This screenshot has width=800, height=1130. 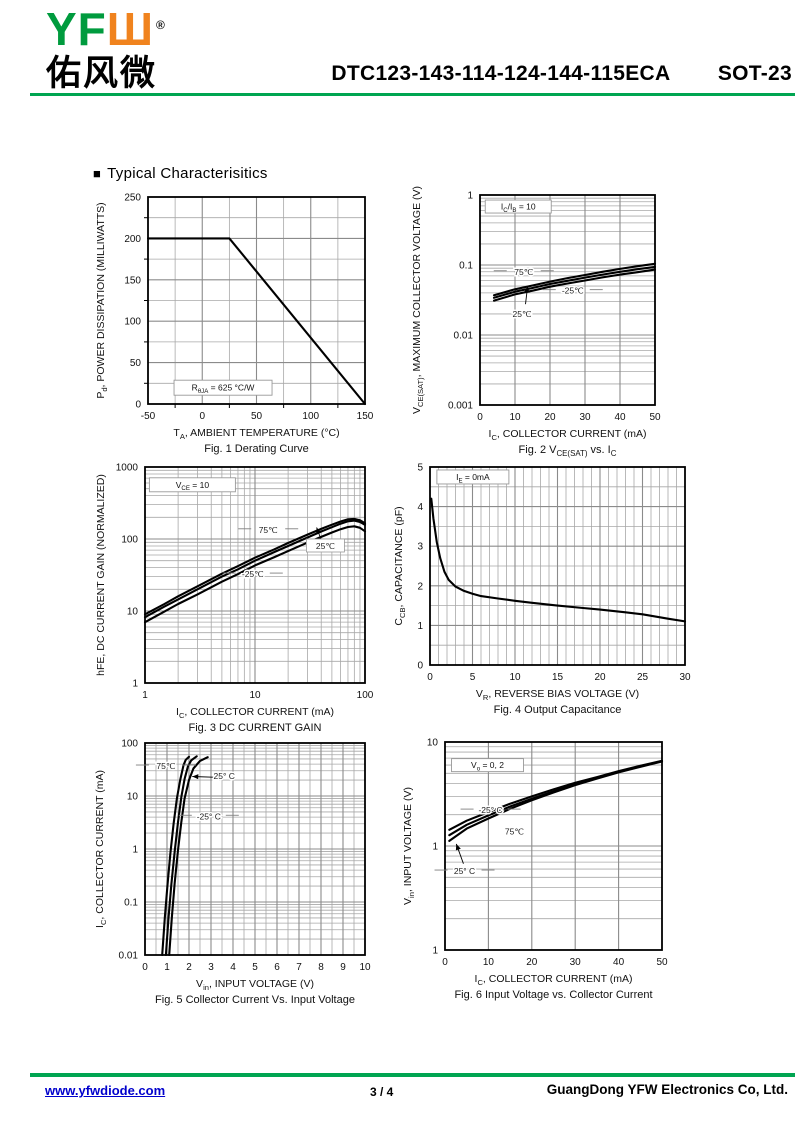 What do you see at coordinates (643, 677) in the screenshot?
I see `svg-text: 25` at bounding box center [643, 677].